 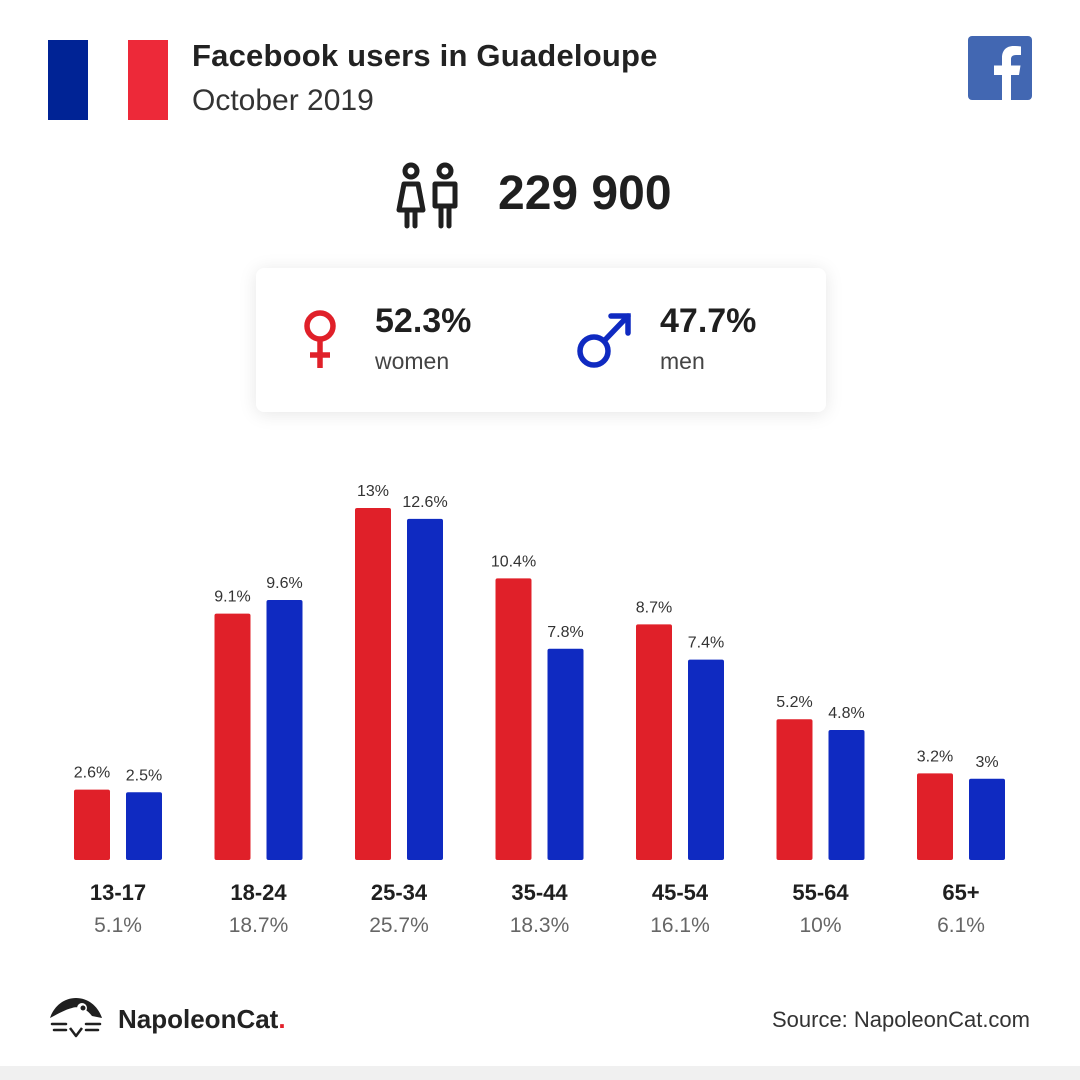 What do you see at coordinates (935, 816) in the screenshot?
I see `bar-65+-women` at bounding box center [935, 816].